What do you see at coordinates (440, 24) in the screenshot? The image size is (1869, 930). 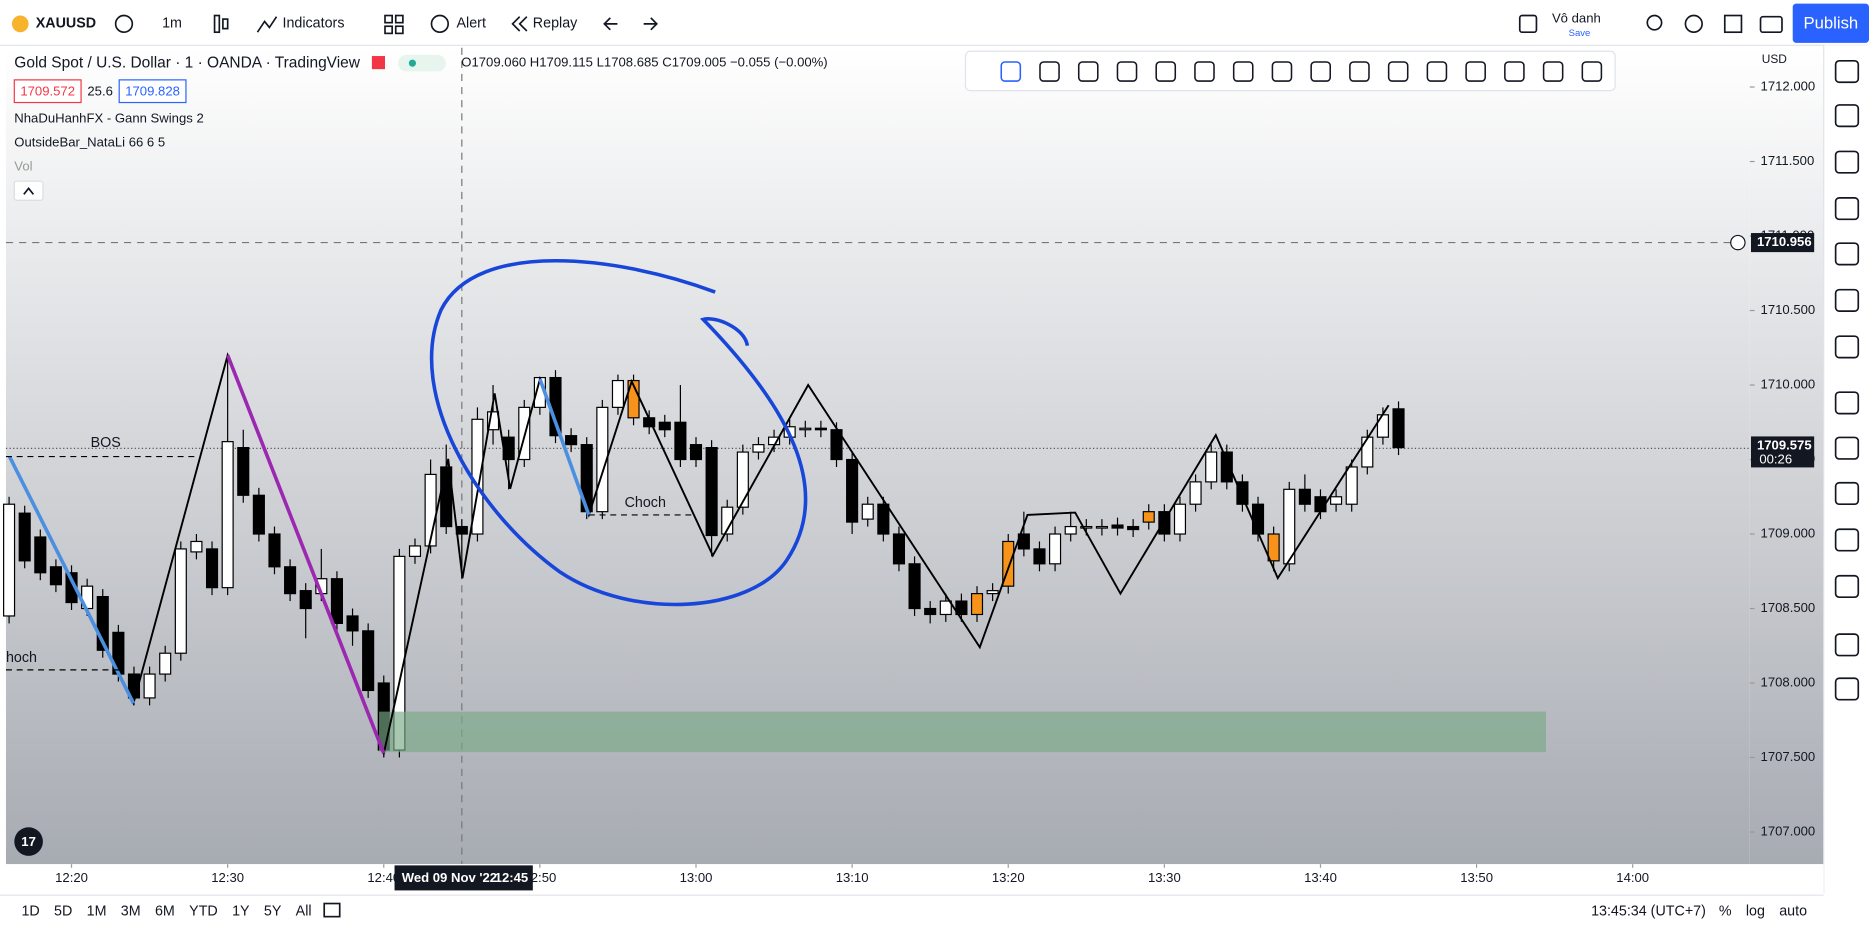 I see `alert-icon` at bounding box center [440, 24].